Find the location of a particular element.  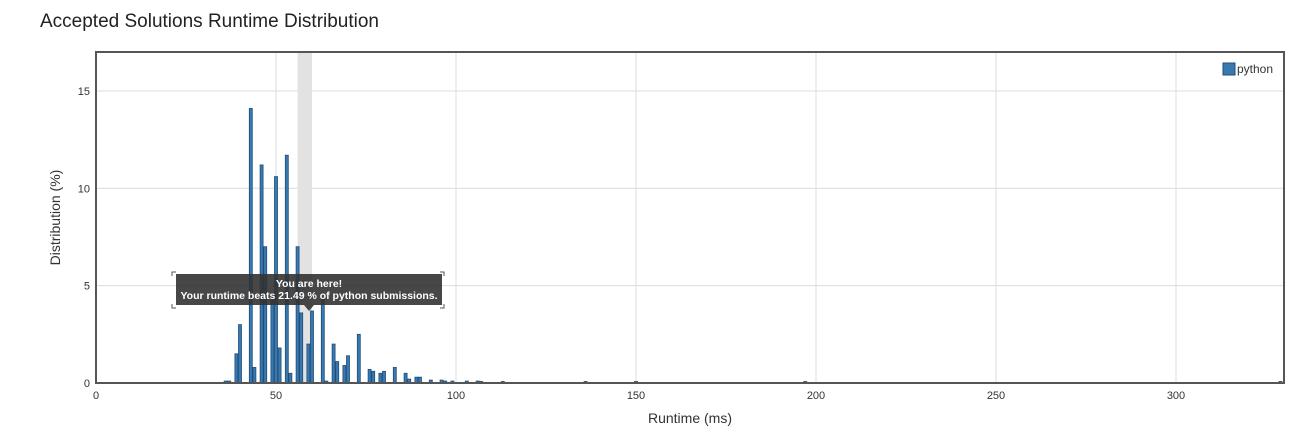

y-tick-label: 0 is located at coordinates (87, 384).